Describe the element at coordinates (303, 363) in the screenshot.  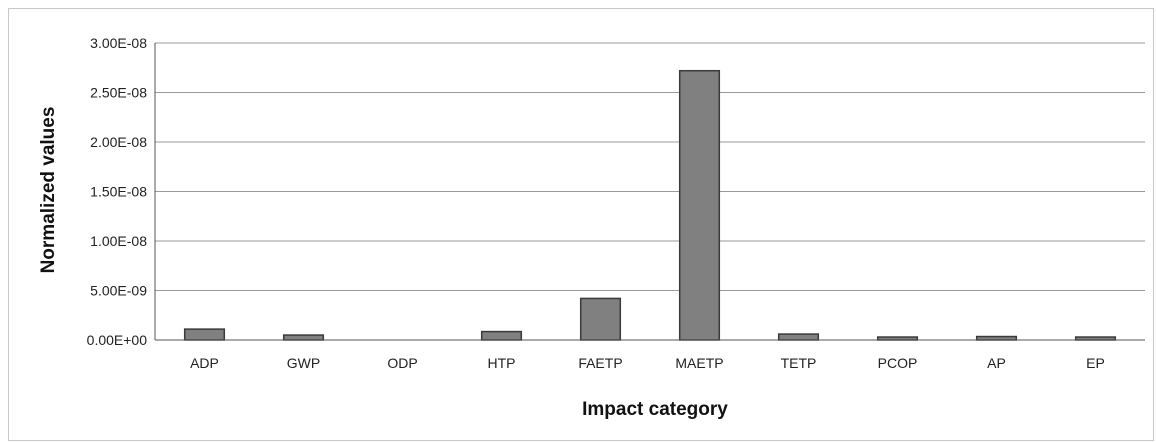
I see `x-tick-label: GWP` at that location.